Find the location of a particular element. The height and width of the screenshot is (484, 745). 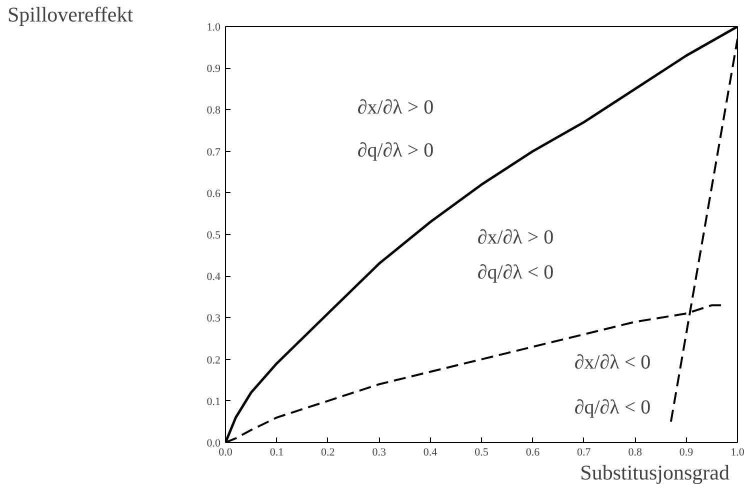

x-tick-label: 0.1 is located at coordinates (277, 452).